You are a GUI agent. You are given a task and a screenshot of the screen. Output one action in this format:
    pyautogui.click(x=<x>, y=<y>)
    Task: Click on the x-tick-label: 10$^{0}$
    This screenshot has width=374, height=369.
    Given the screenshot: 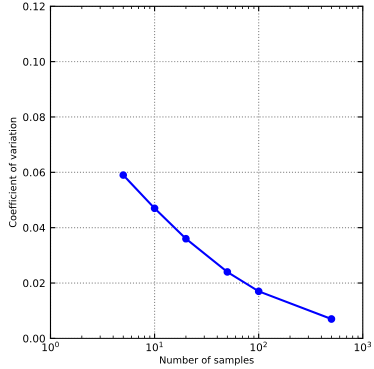 What is the action you would take?
    pyautogui.click(x=50, y=347)
    